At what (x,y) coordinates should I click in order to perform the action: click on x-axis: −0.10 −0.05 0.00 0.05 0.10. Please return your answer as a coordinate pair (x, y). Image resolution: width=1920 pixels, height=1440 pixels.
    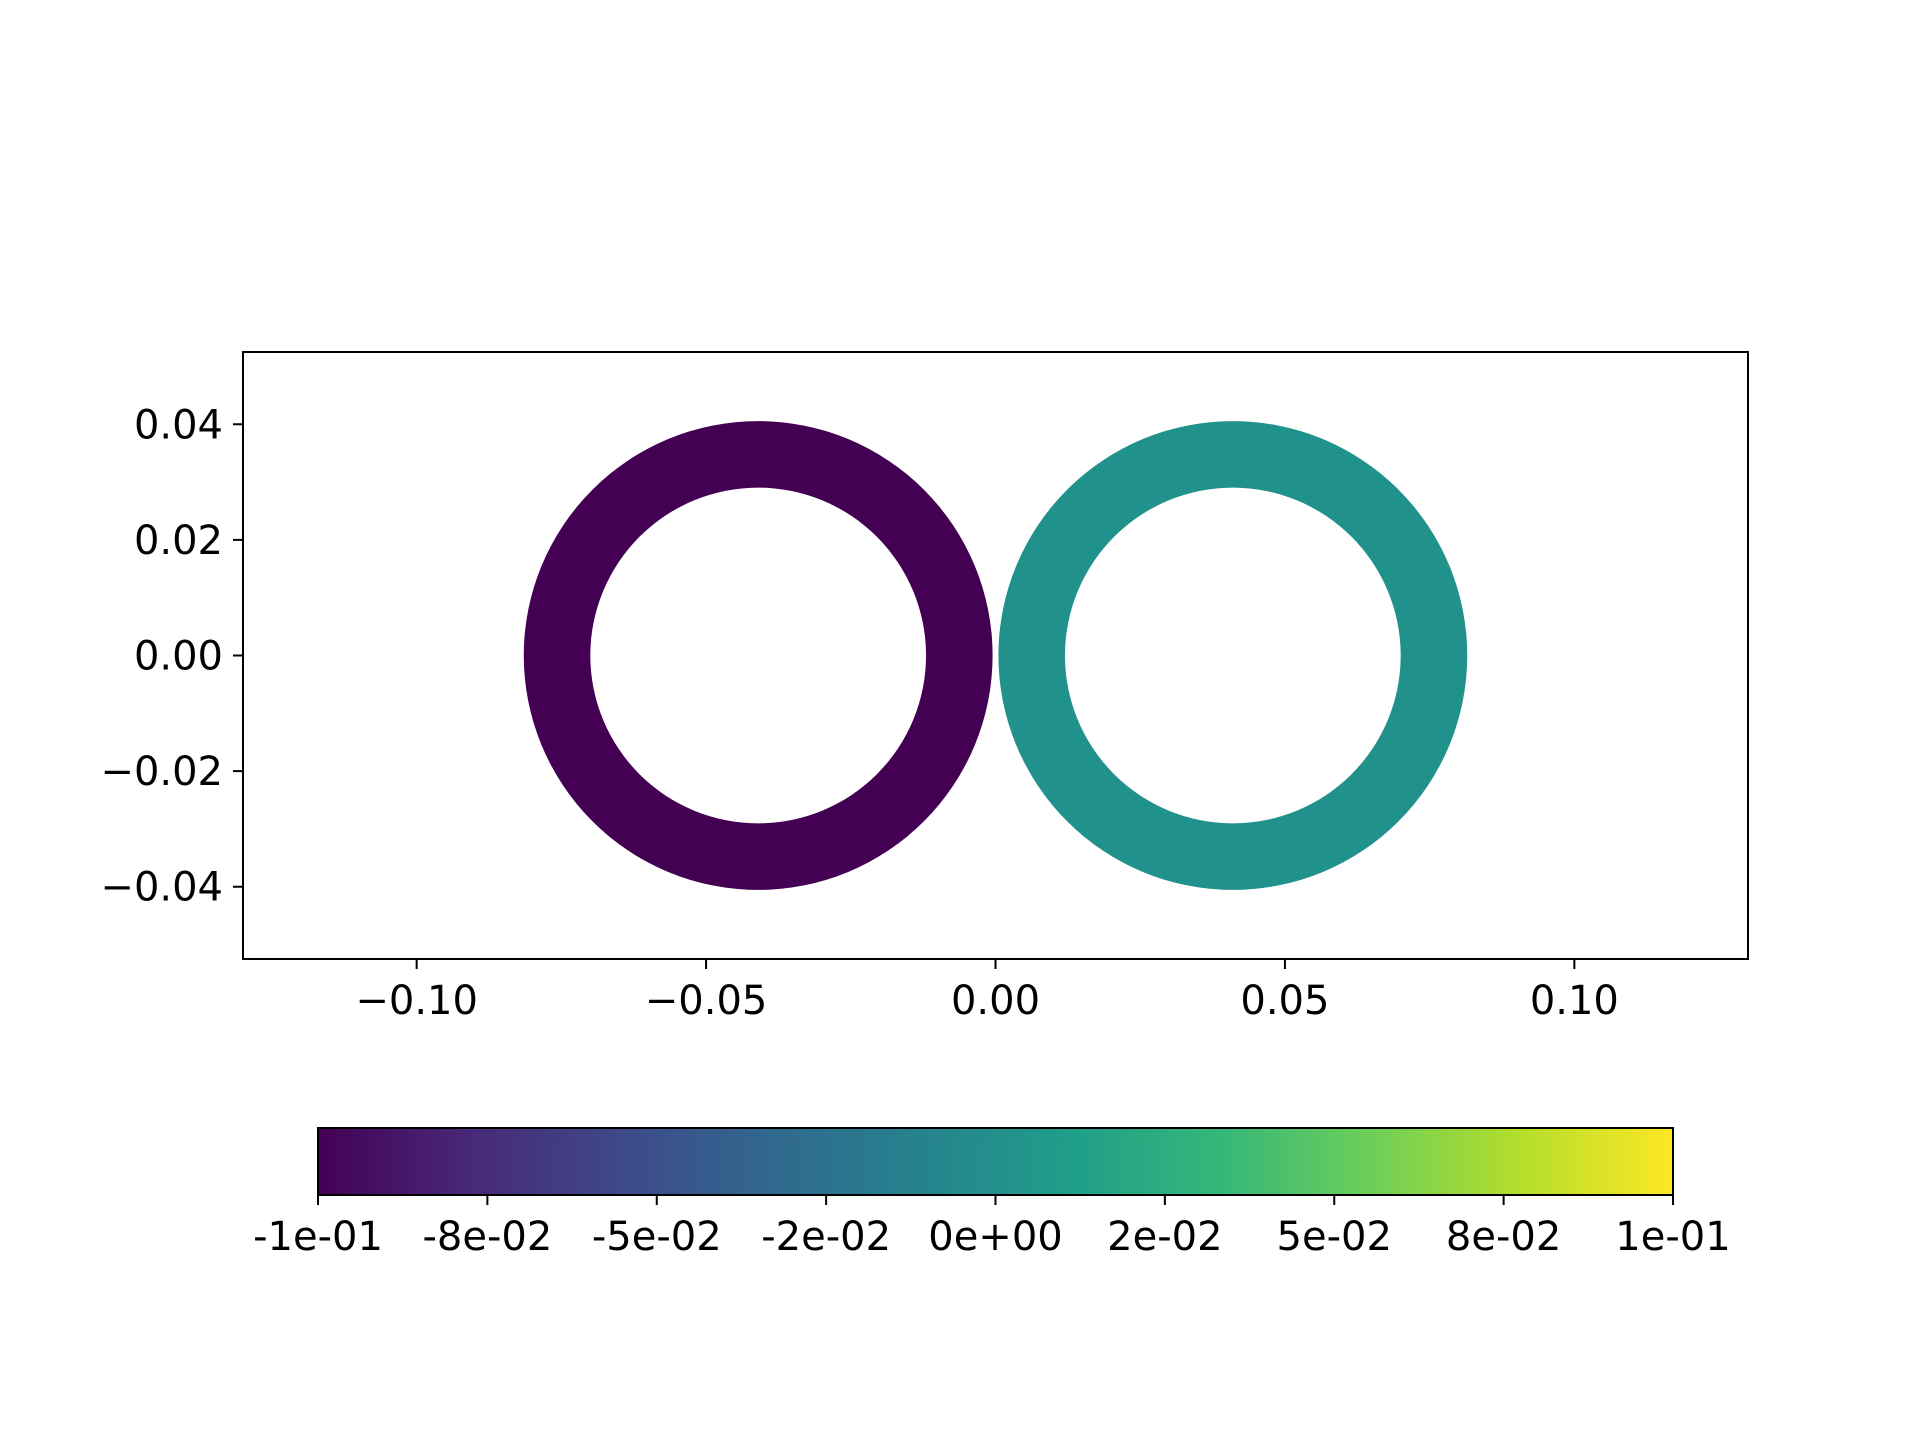
    Looking at the image, I should click on (987, 991).